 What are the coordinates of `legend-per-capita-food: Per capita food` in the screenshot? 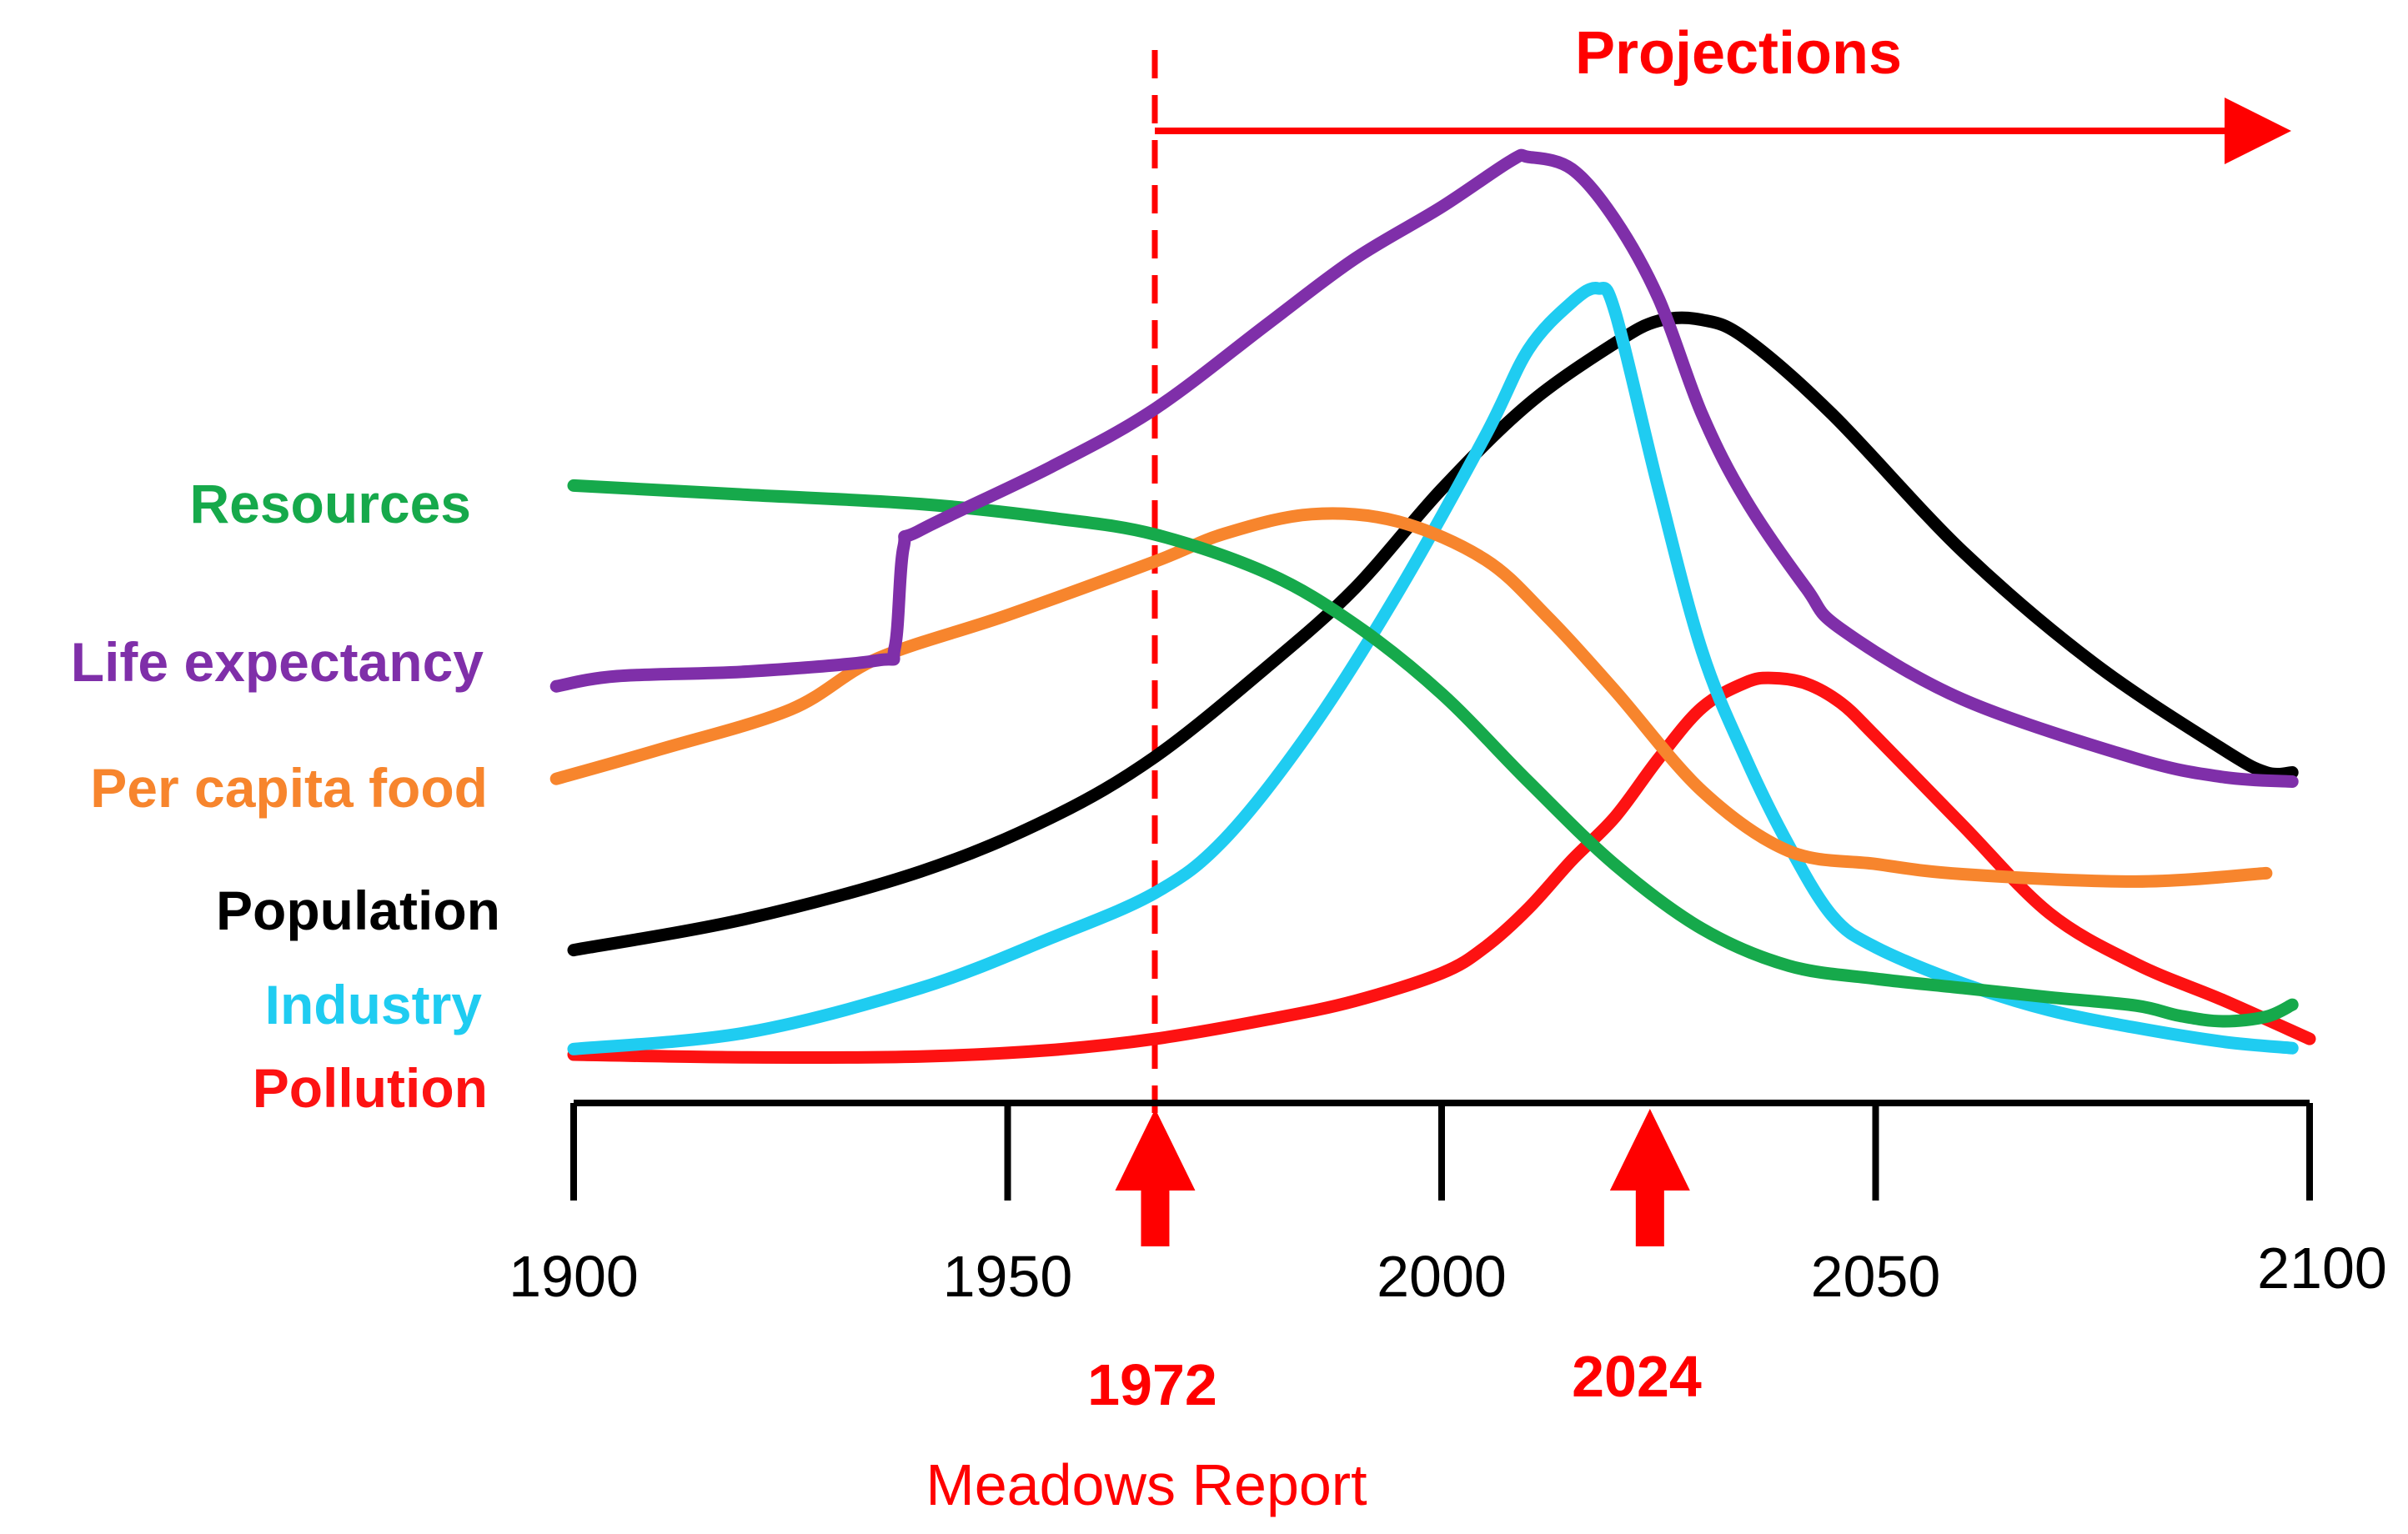 It's located at (289, 788).